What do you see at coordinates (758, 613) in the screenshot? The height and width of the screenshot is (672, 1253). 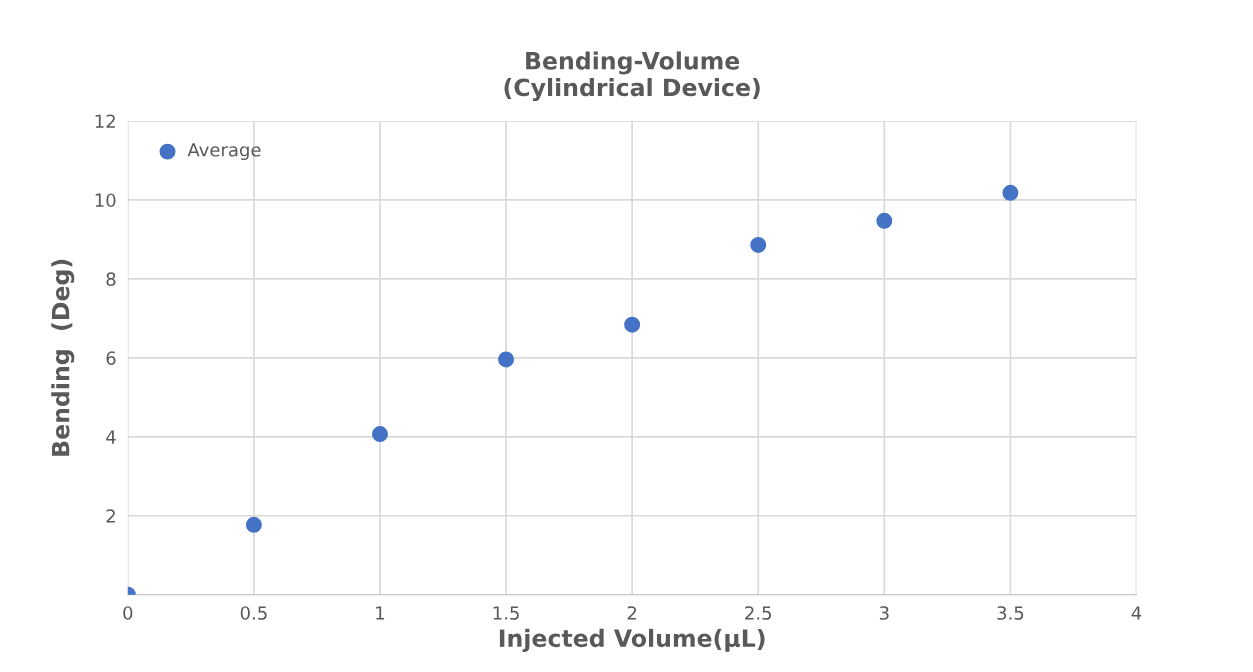 I see `x-tick-label: 2.5` at bounding box center [758, 613].